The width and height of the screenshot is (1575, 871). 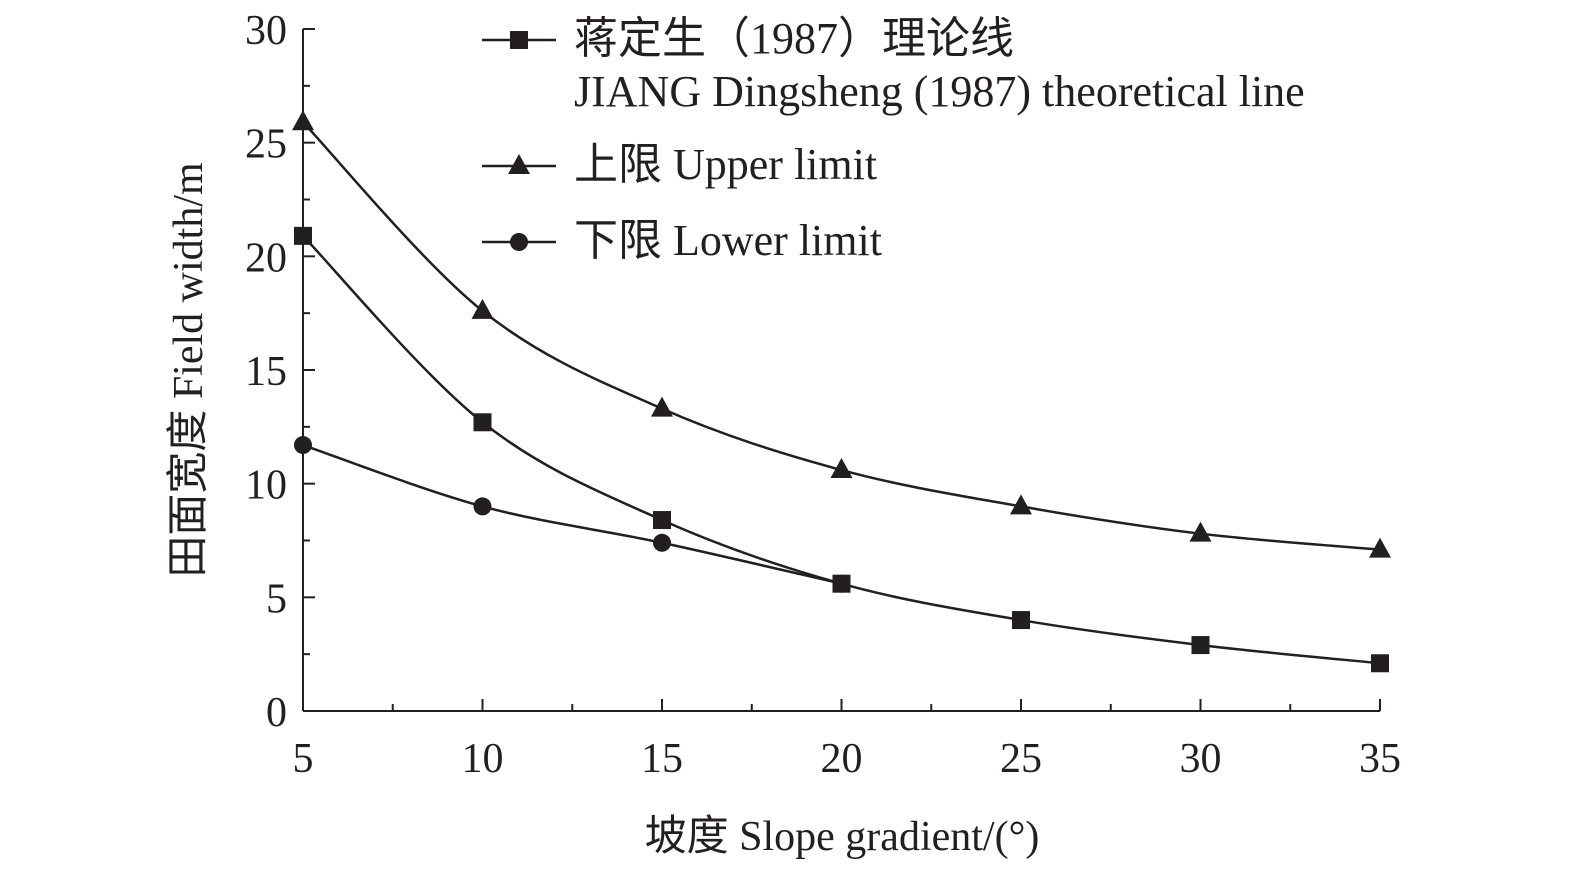 I want to click on legend-label-theoretical: 蒋定生（1987）理论线, so click(x=794, y=38).